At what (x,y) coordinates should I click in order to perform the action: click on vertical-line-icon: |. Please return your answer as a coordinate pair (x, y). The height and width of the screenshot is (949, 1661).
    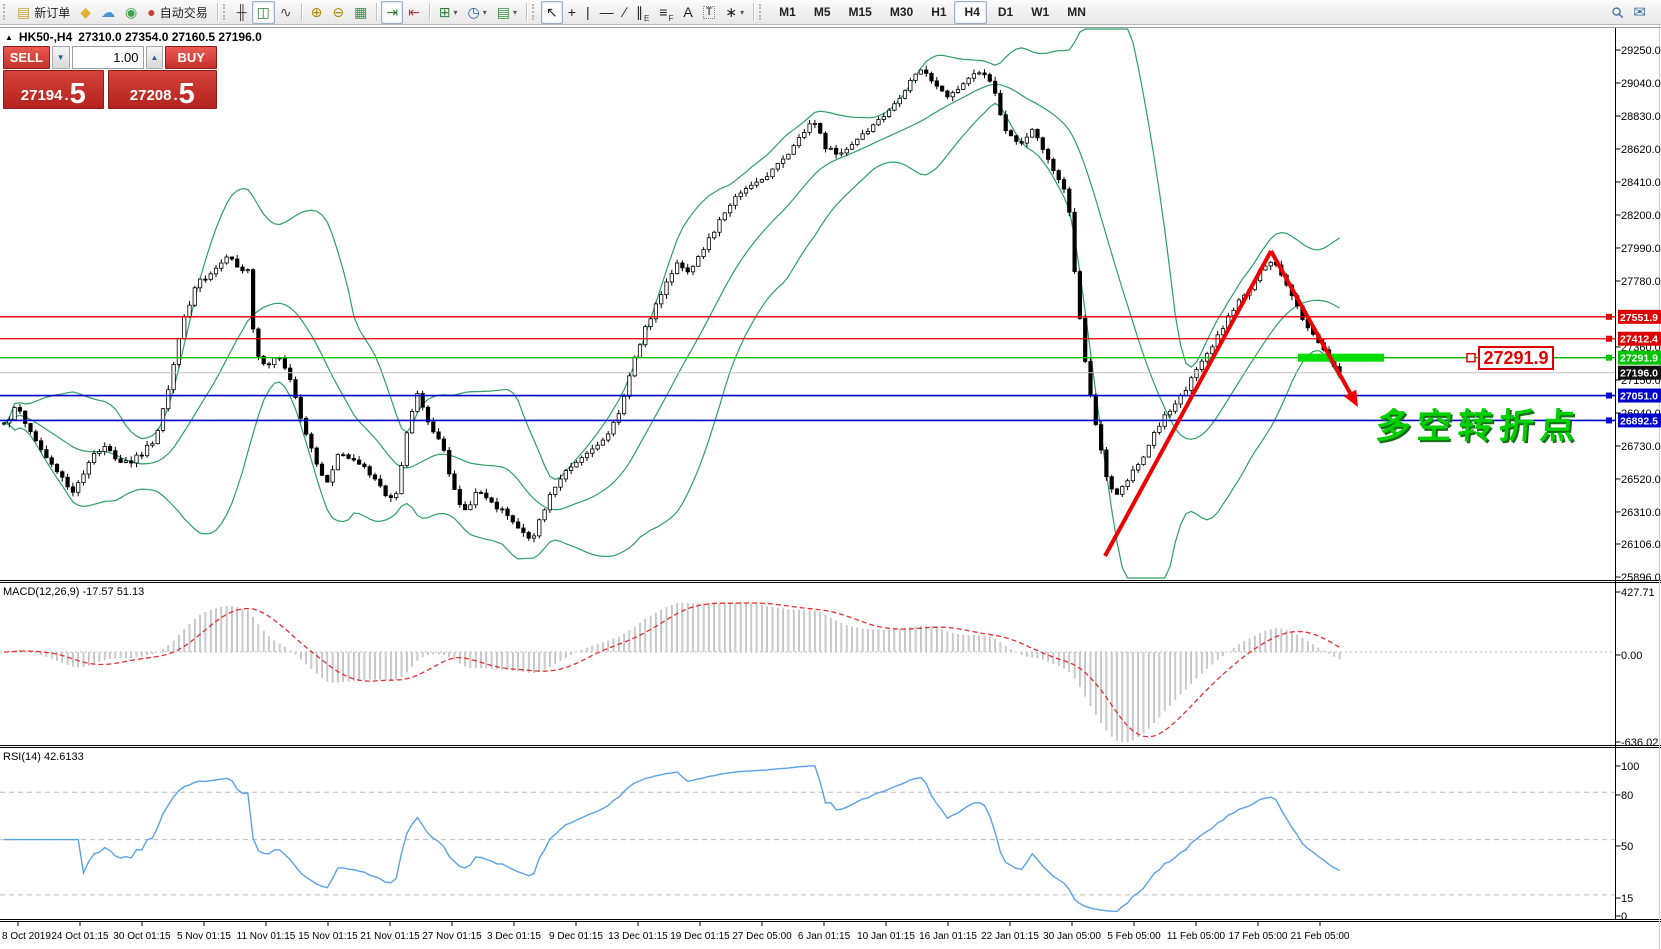
    Looking at the image, I should click on (587, 12).